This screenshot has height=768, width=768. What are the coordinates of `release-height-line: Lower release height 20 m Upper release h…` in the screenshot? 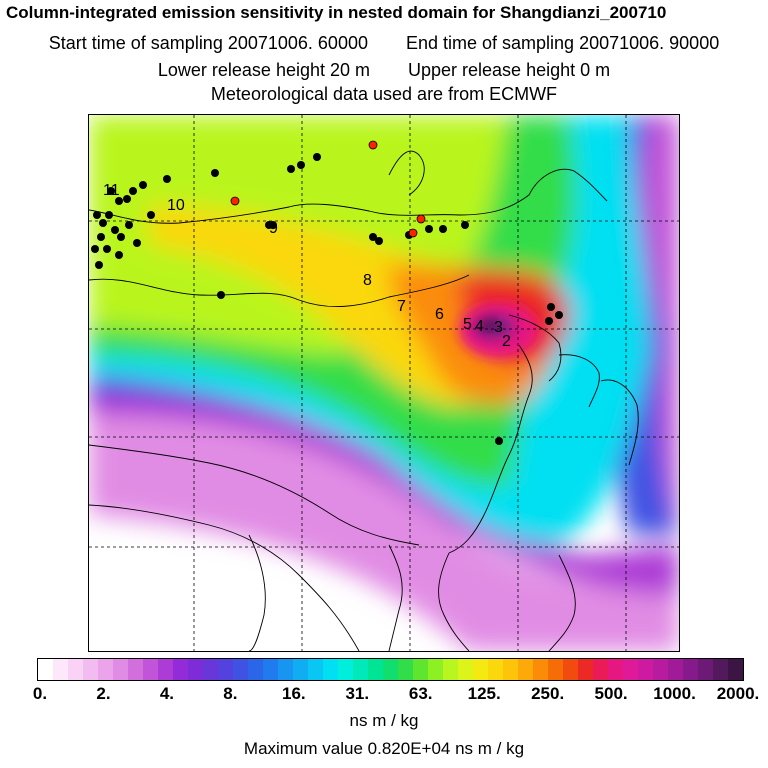 It's located at (384, 70).